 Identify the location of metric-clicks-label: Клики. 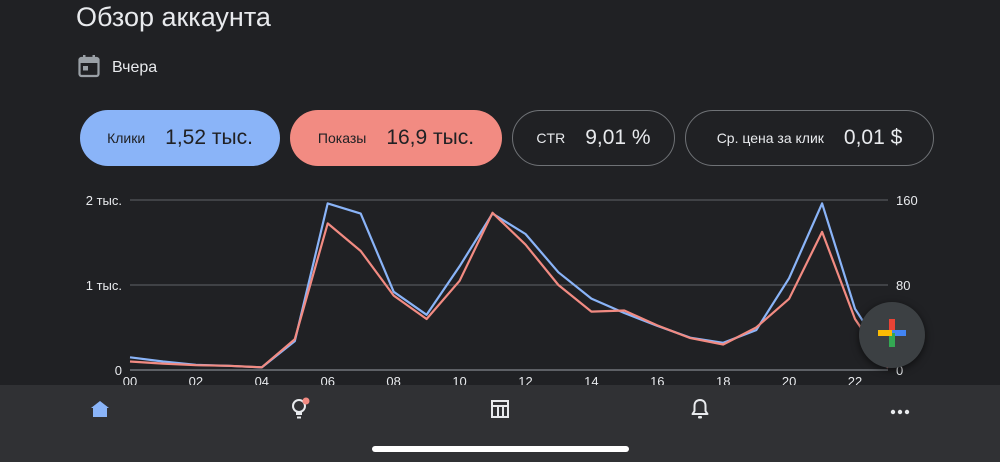
(126, 138).